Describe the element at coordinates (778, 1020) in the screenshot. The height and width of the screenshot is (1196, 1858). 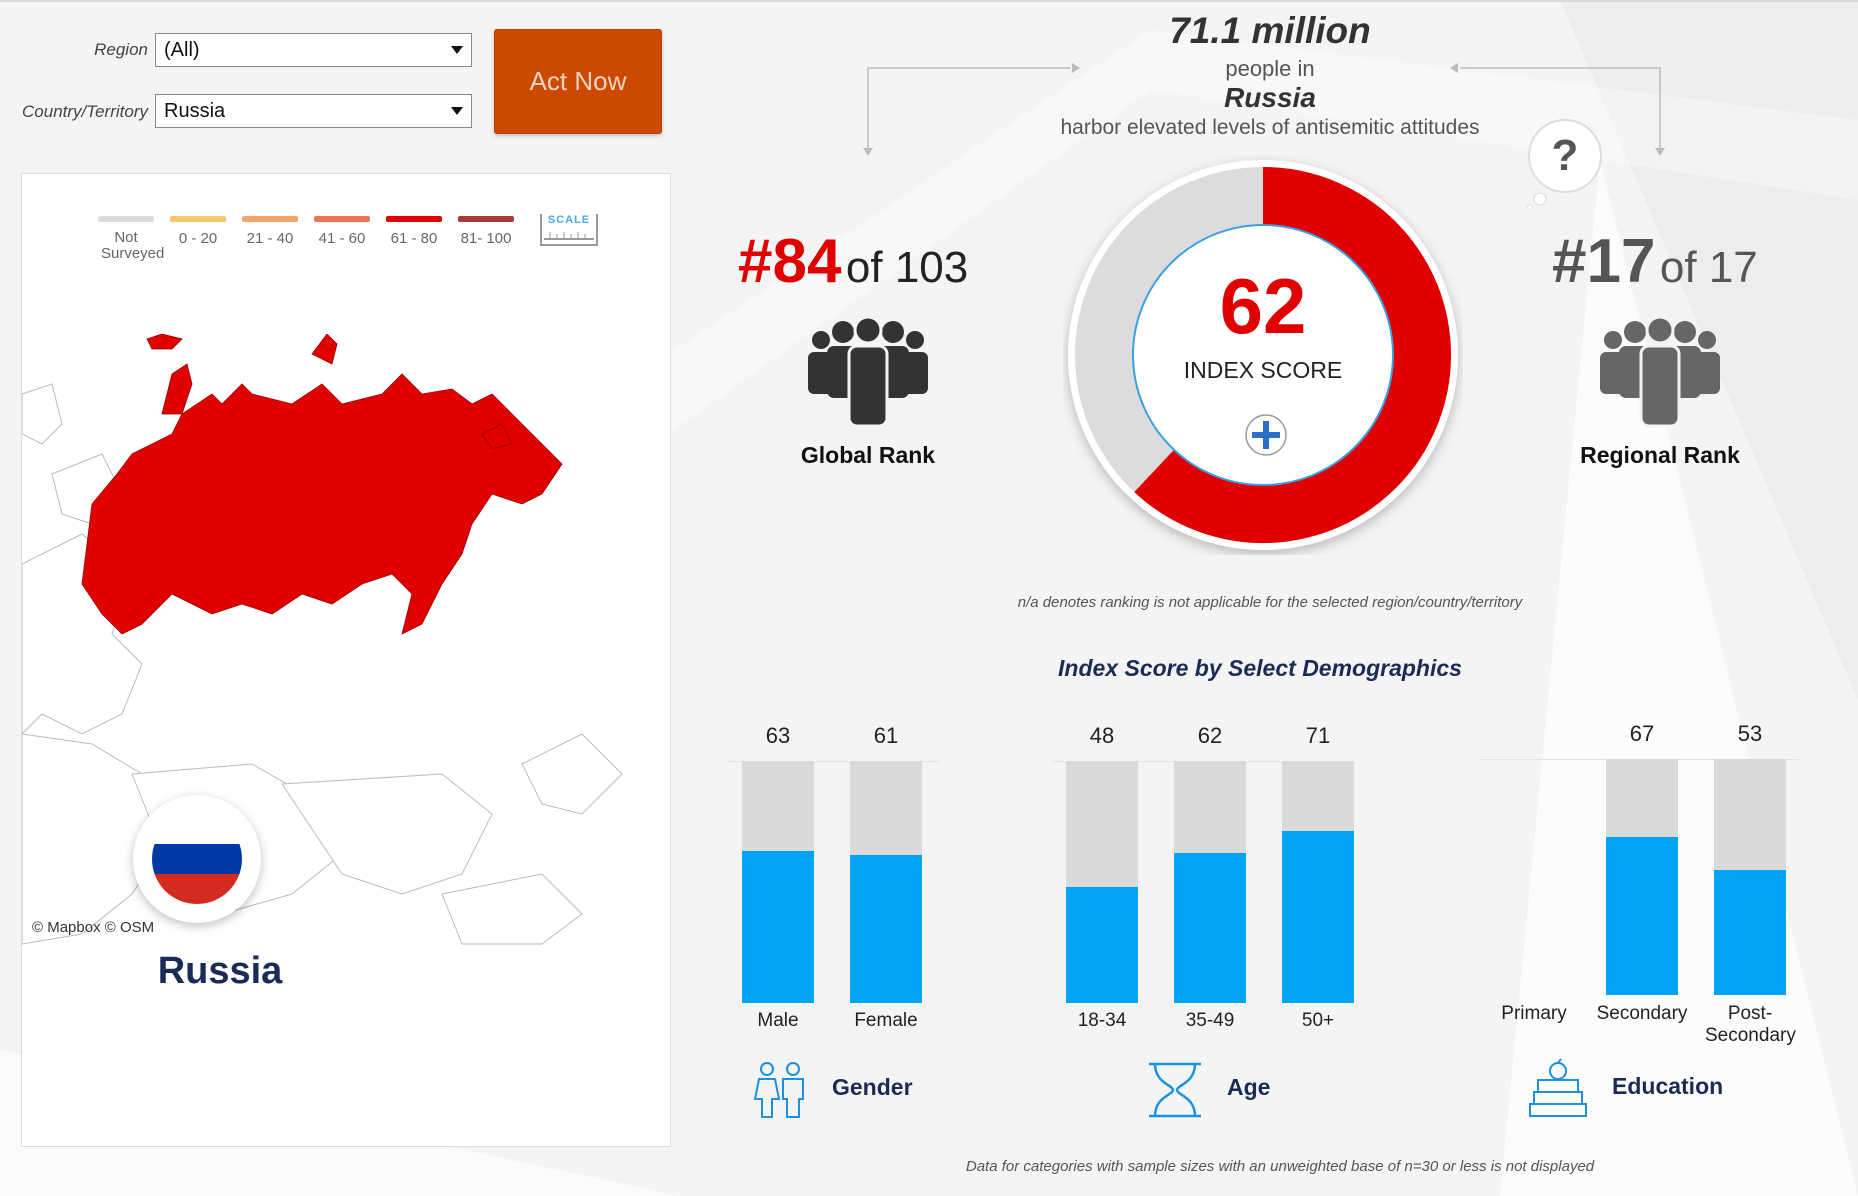
I see `bar-category-label: Male` at that location.